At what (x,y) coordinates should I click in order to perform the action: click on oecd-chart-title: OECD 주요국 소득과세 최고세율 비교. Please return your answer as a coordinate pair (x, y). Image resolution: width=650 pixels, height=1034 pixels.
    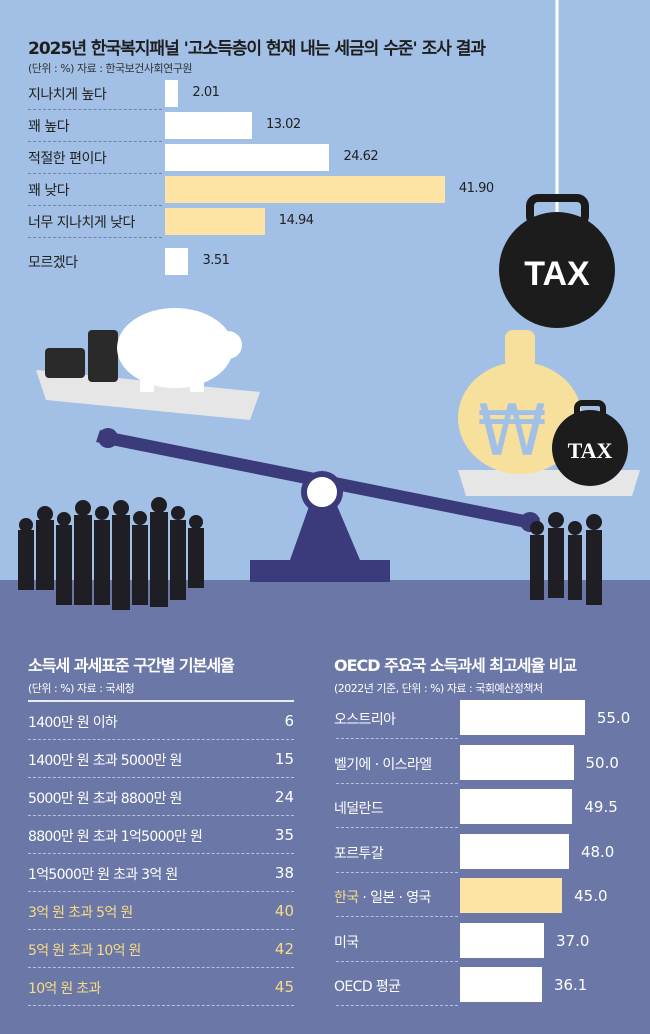
    Looking at the image, I should click on (455, 665).